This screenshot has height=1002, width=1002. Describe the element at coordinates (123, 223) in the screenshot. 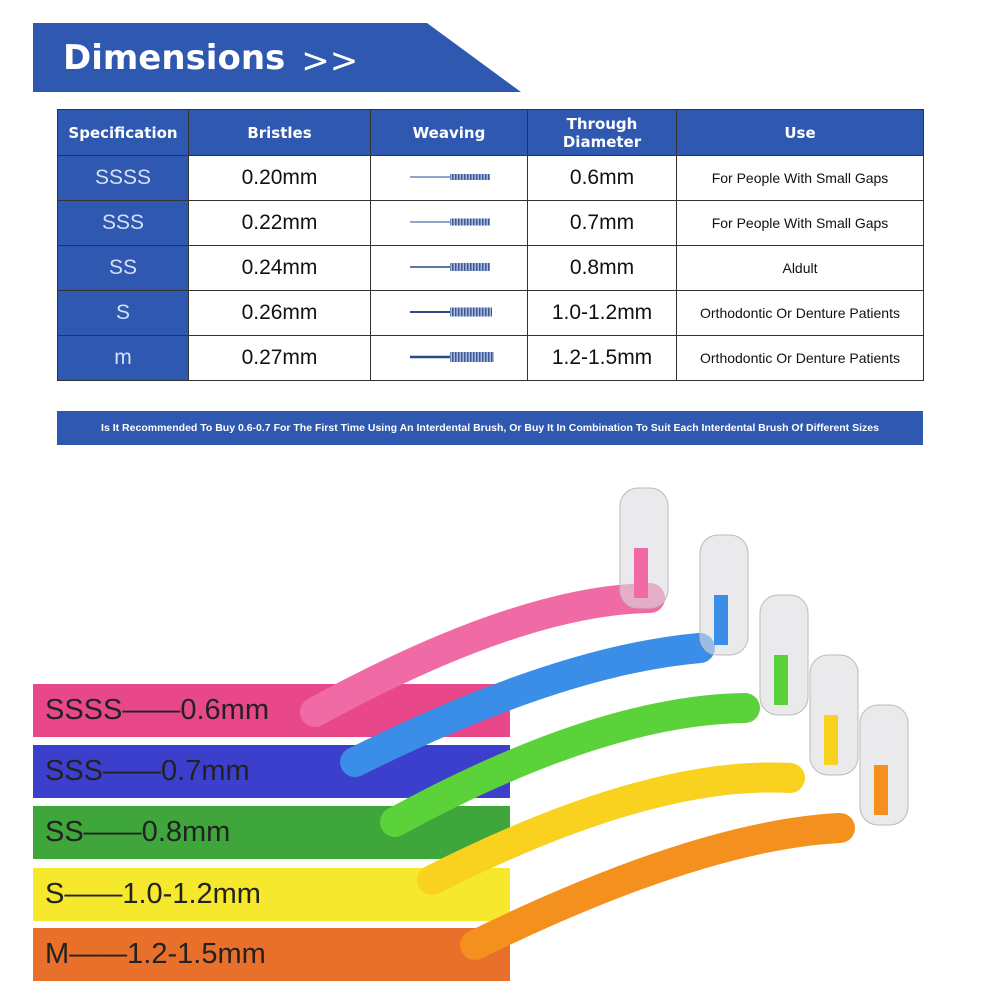

I see `spec-cell: SSS` at that location.